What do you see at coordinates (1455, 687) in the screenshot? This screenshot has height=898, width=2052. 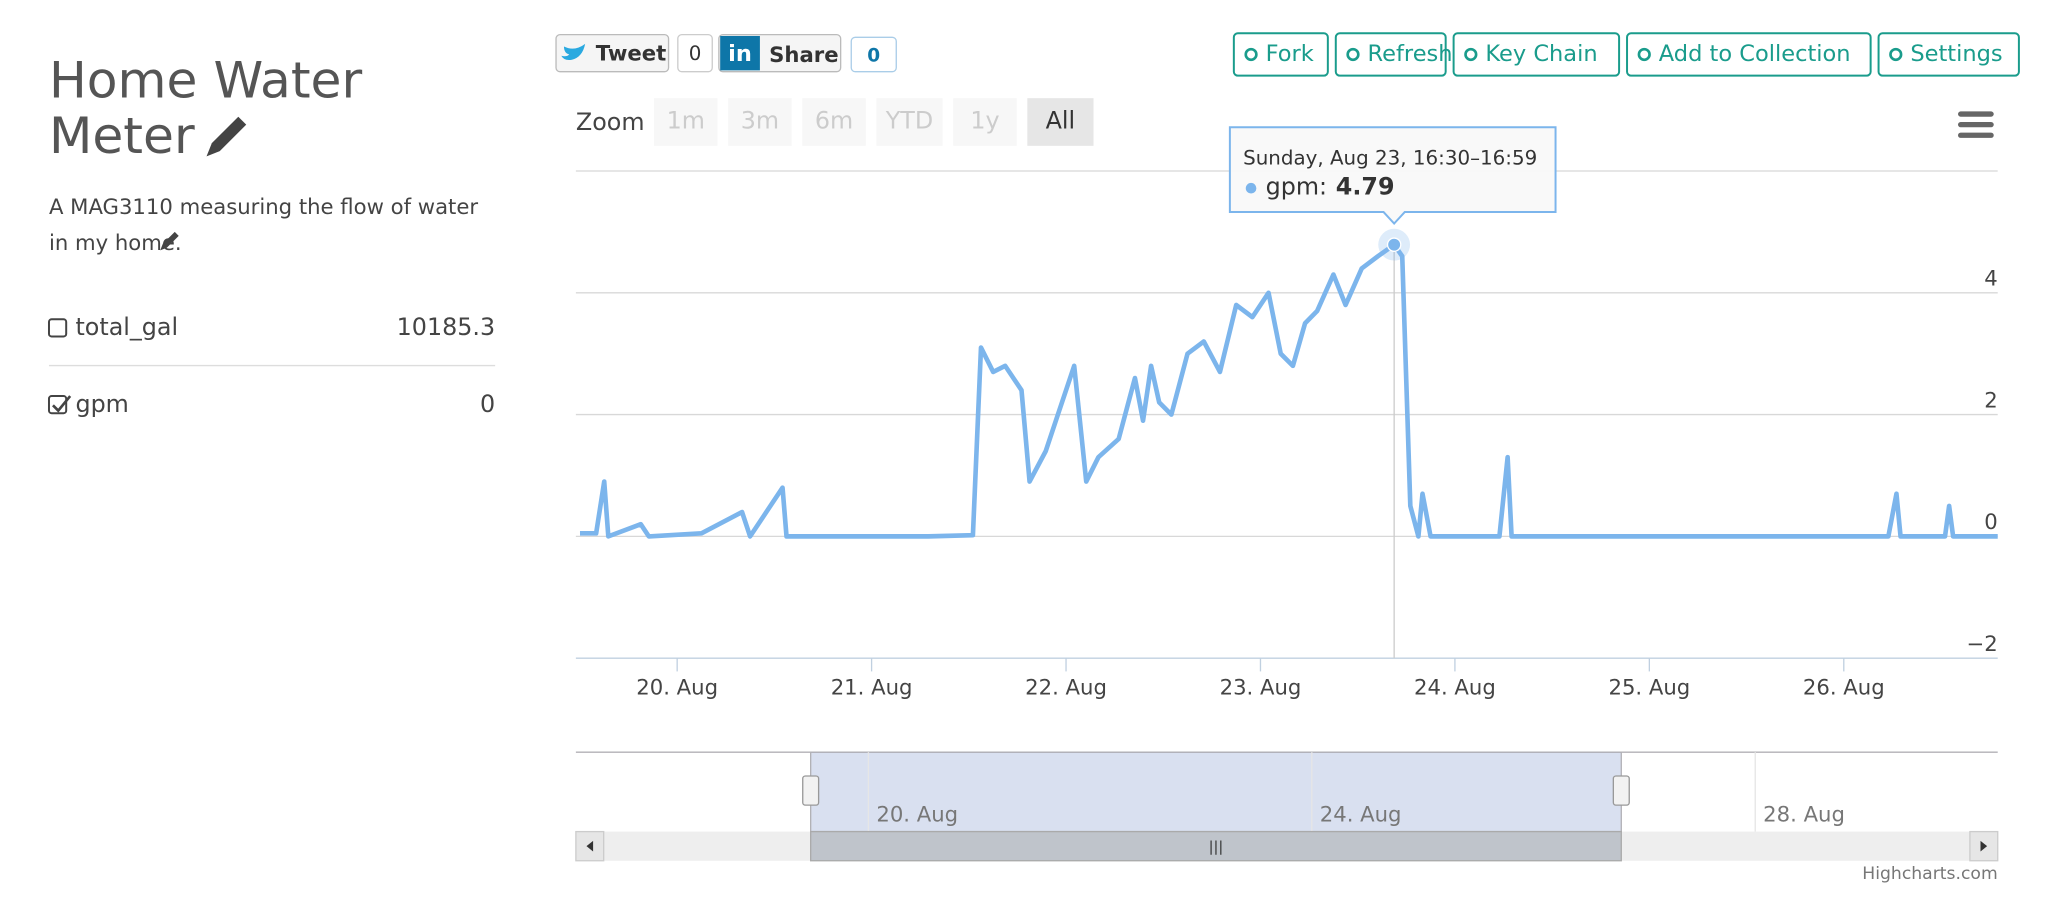 I see `x-tick-label: 24. Aug` at bounding box center [1455, 687].